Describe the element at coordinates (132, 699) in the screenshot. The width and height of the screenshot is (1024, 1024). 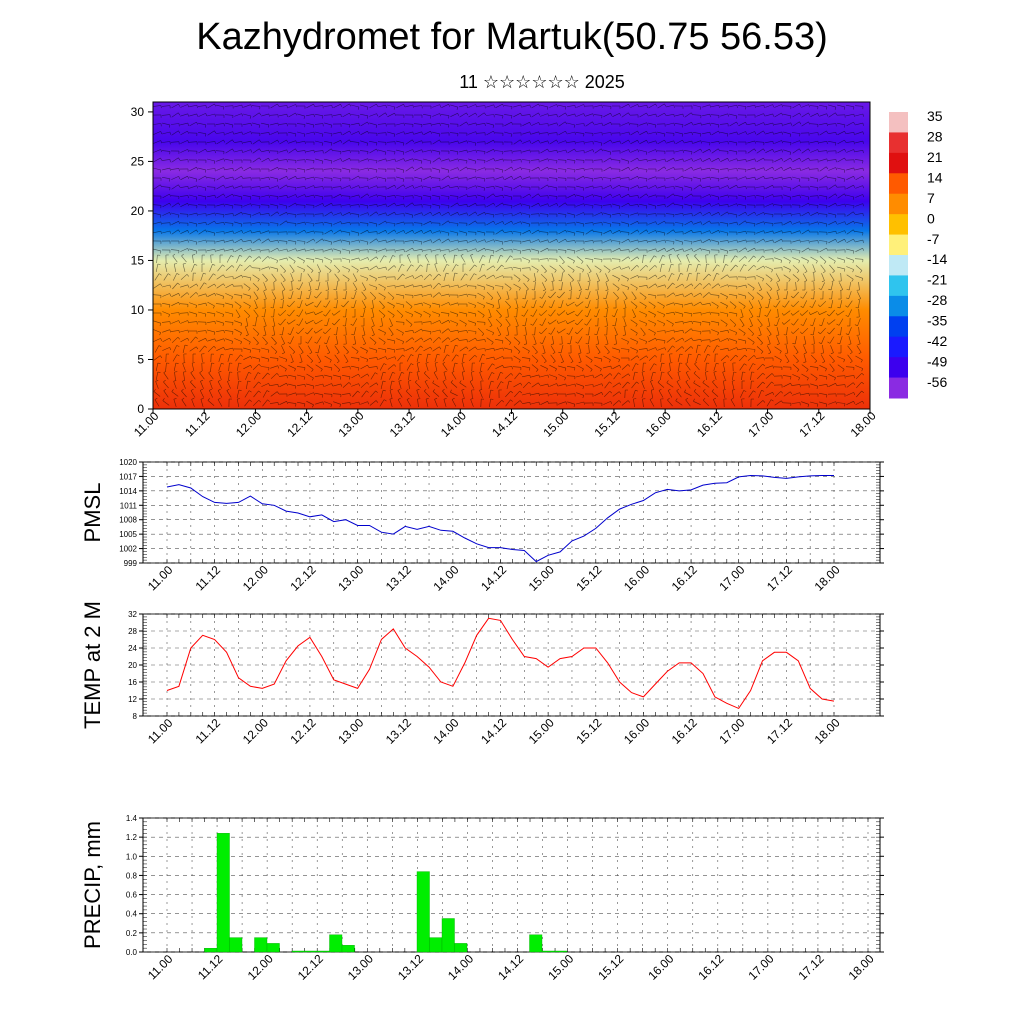
I see `ytick-label: 12` at that location.